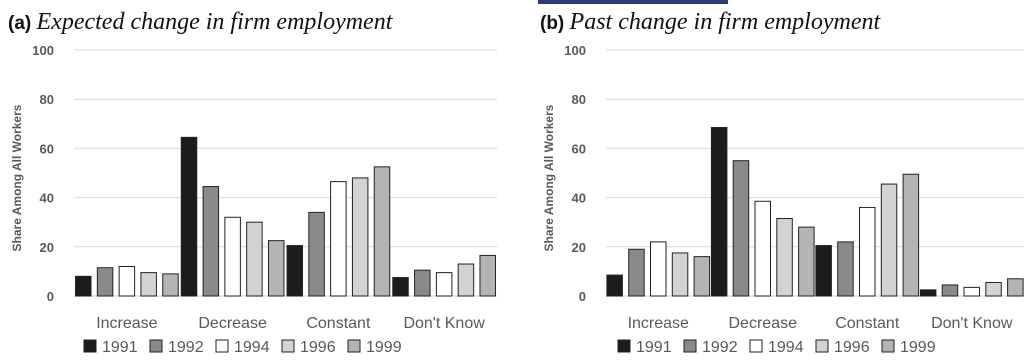 This screenshot has width=1026, height=362. Describe the element at coordinates (215, 22) in the screenshot. I see `chart-title-text: Expected change in firm employment` at that location.